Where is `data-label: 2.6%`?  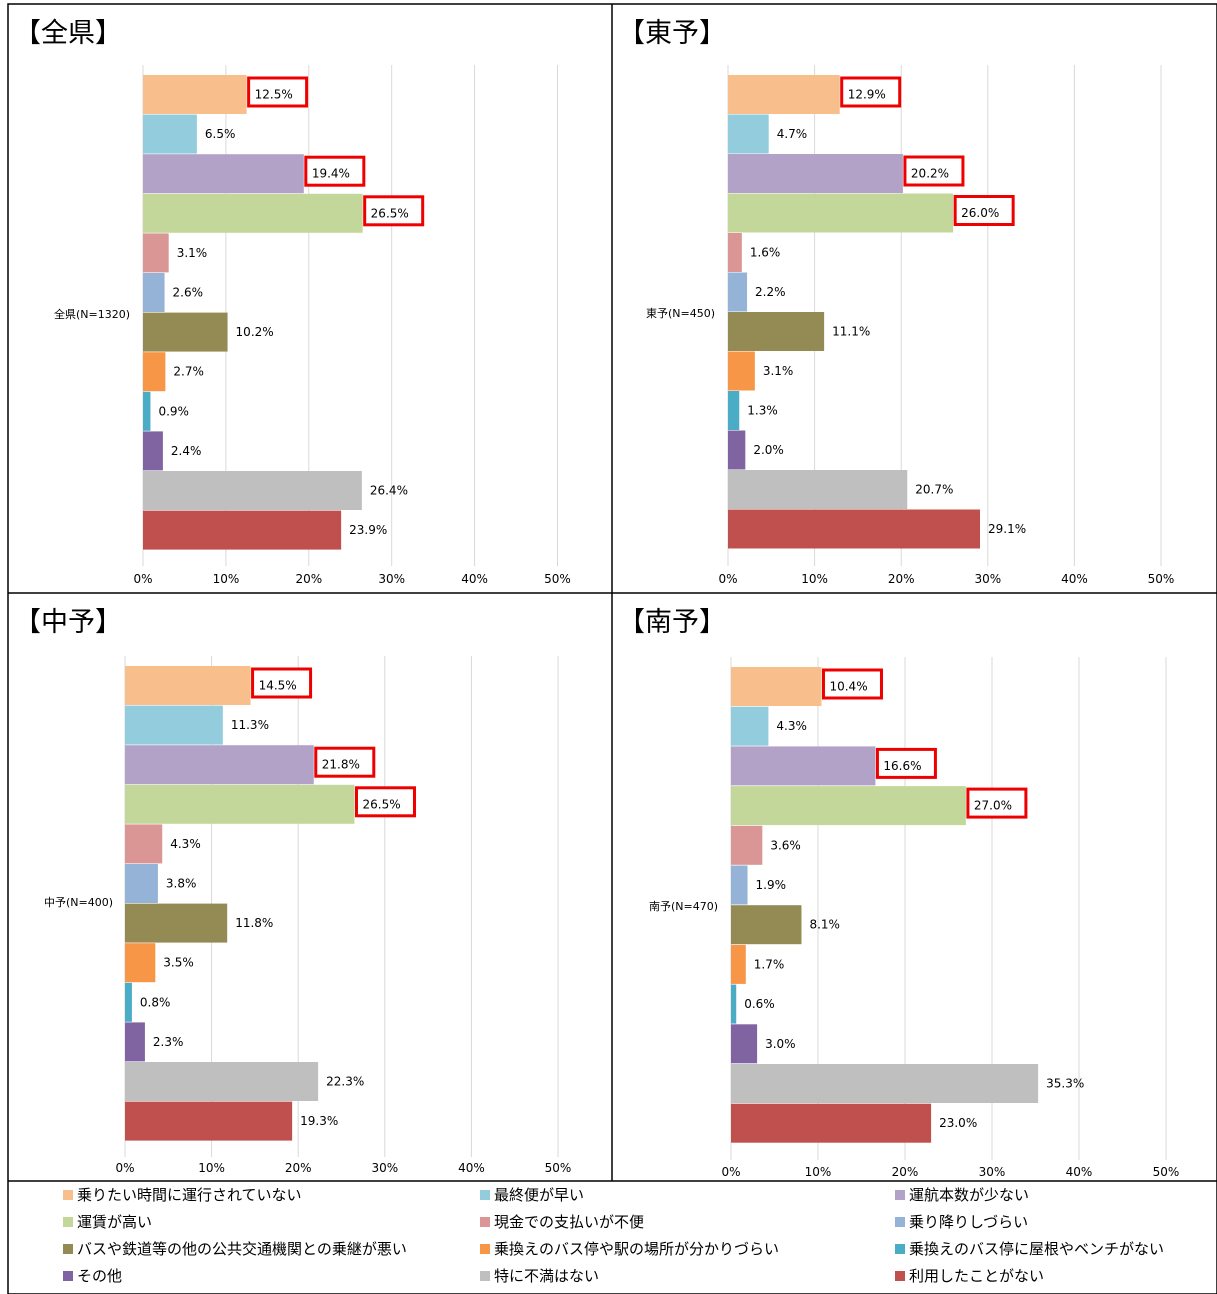
data-label: 2.6% is located at coordinates (188, 293).